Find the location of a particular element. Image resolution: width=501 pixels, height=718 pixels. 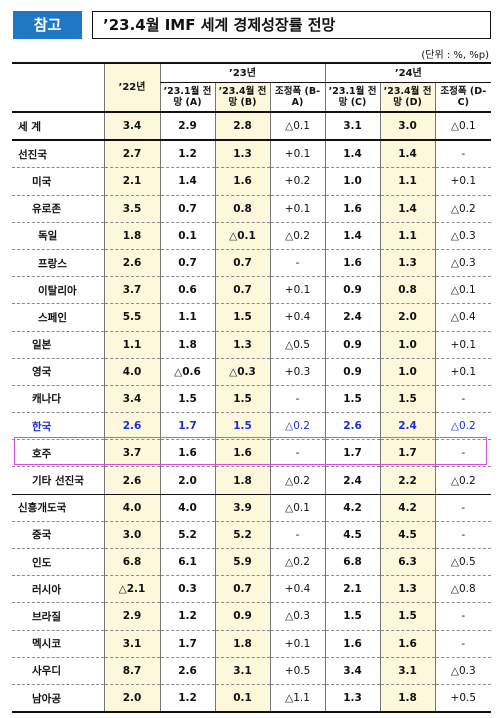

row-label: 남아공 is located at coordinates (58, 699).